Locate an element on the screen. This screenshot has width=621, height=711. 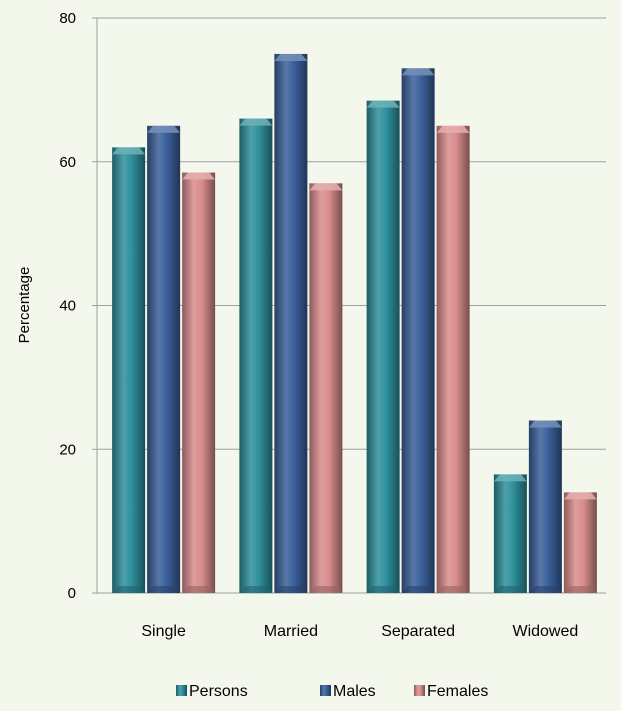
bar-females-separated is located at coordinates (453, 359).